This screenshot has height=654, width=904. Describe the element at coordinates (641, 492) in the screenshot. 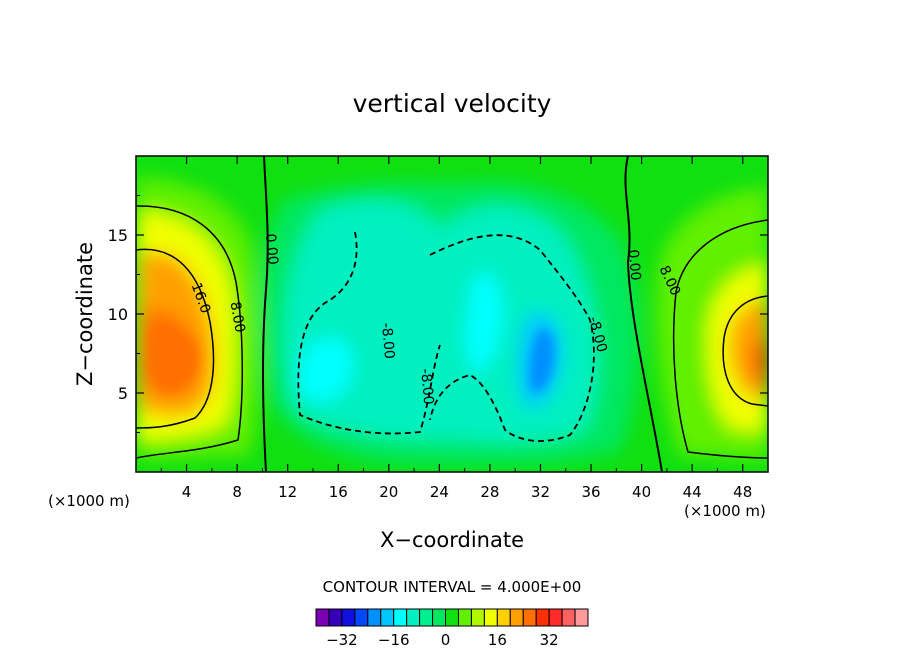

I see `x-tick-label: 40` at that location.